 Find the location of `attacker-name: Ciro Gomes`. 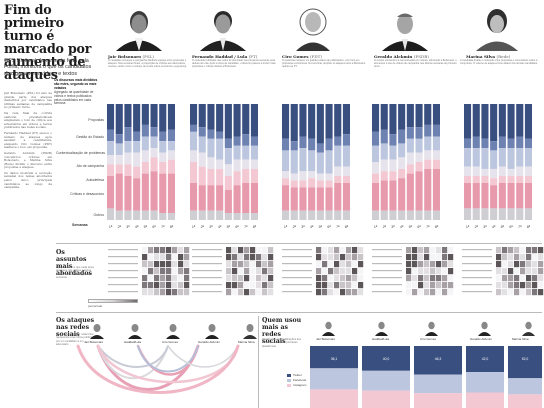

attacker-name: Ciro Gomes is located at coordinates (170, 342).